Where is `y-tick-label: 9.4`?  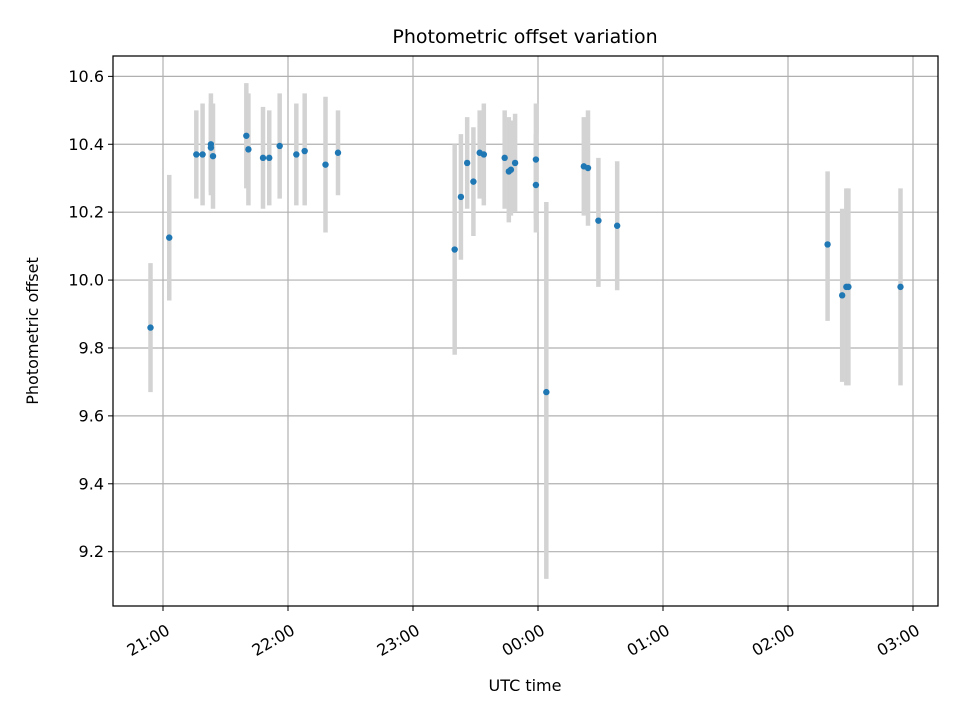 y-tick-label: 9.4 is located at coordinates (91, 483).